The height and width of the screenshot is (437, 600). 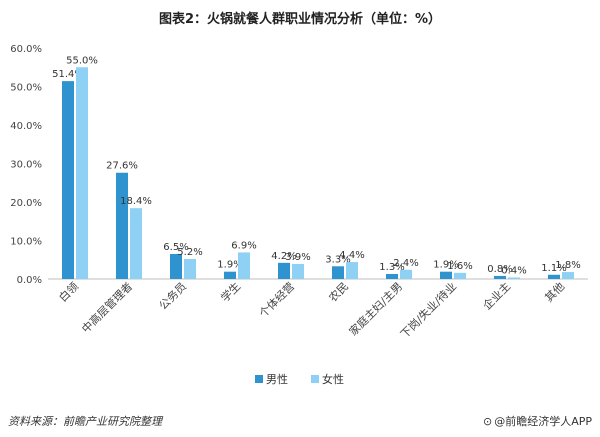 What do you see at coordinates (189, 252) in the screenshot?
I see `data-label: 5.2%` at bounding box center [189, 252].